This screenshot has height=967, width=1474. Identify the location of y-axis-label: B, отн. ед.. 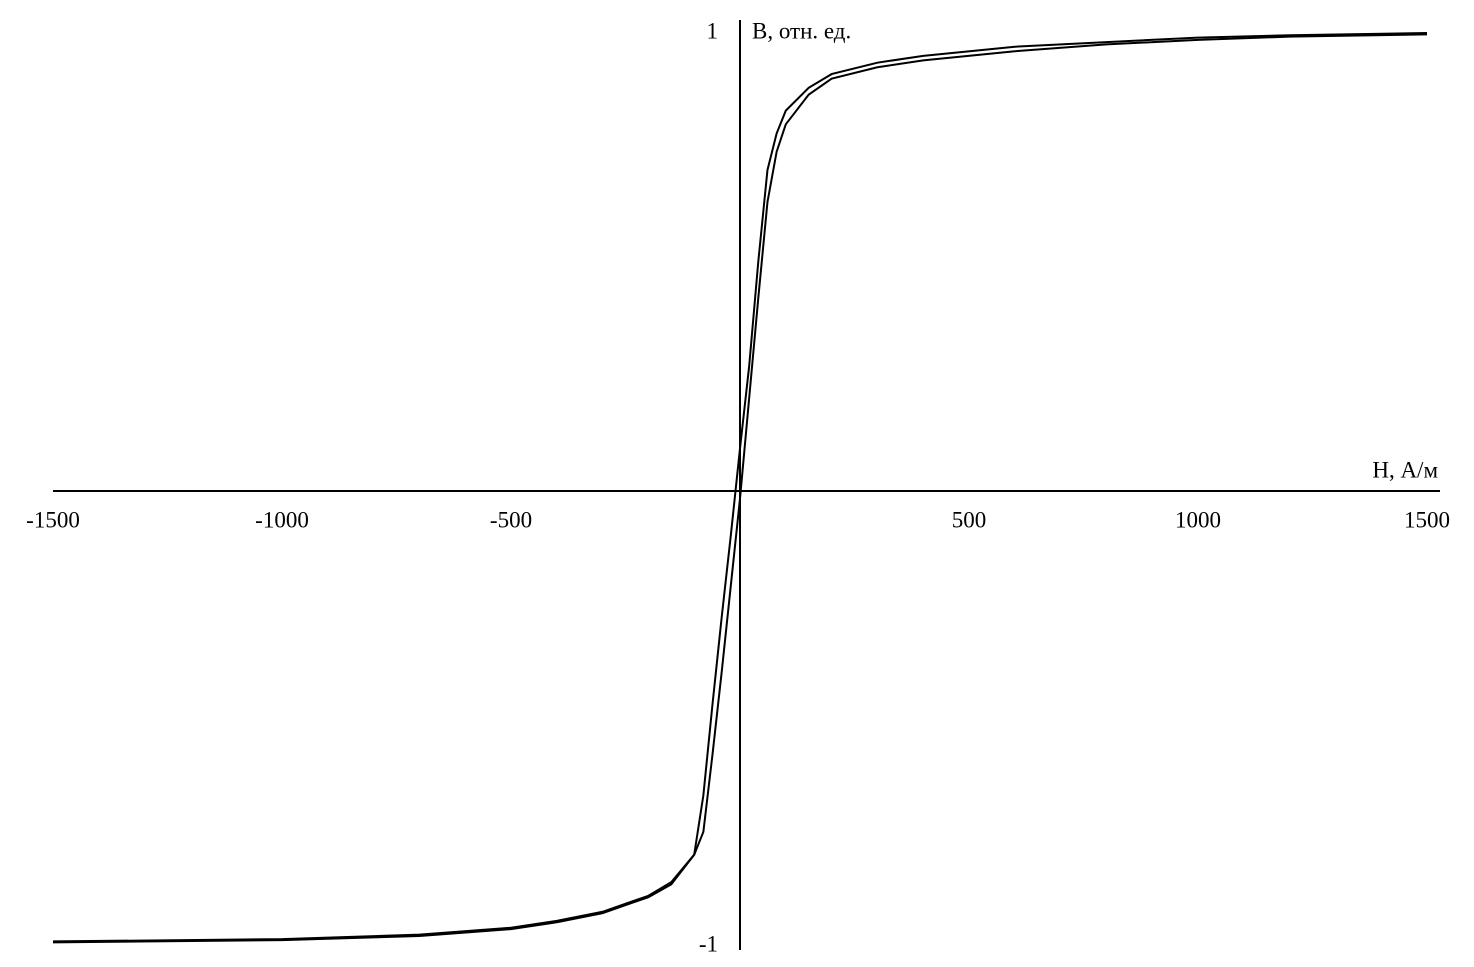
(801, 30).